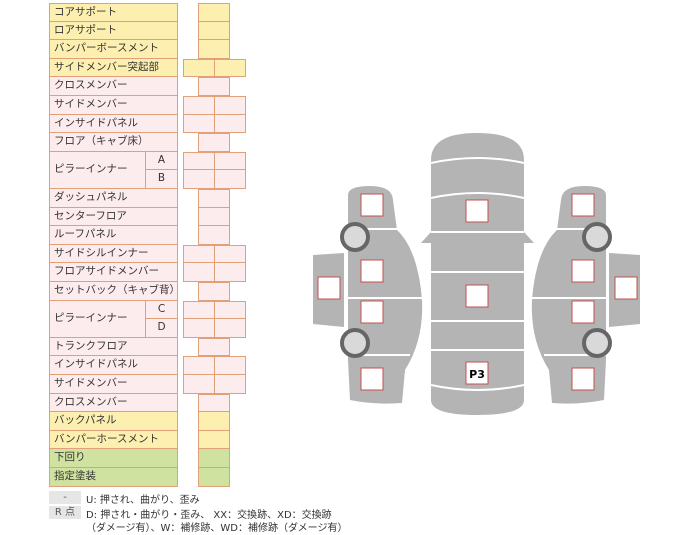 This screenshot has height=535, width=692. What do you see at coordinates (161, 161) in the screenshot?
I see `row-sublabel: A` at bounding box center [161, 161].